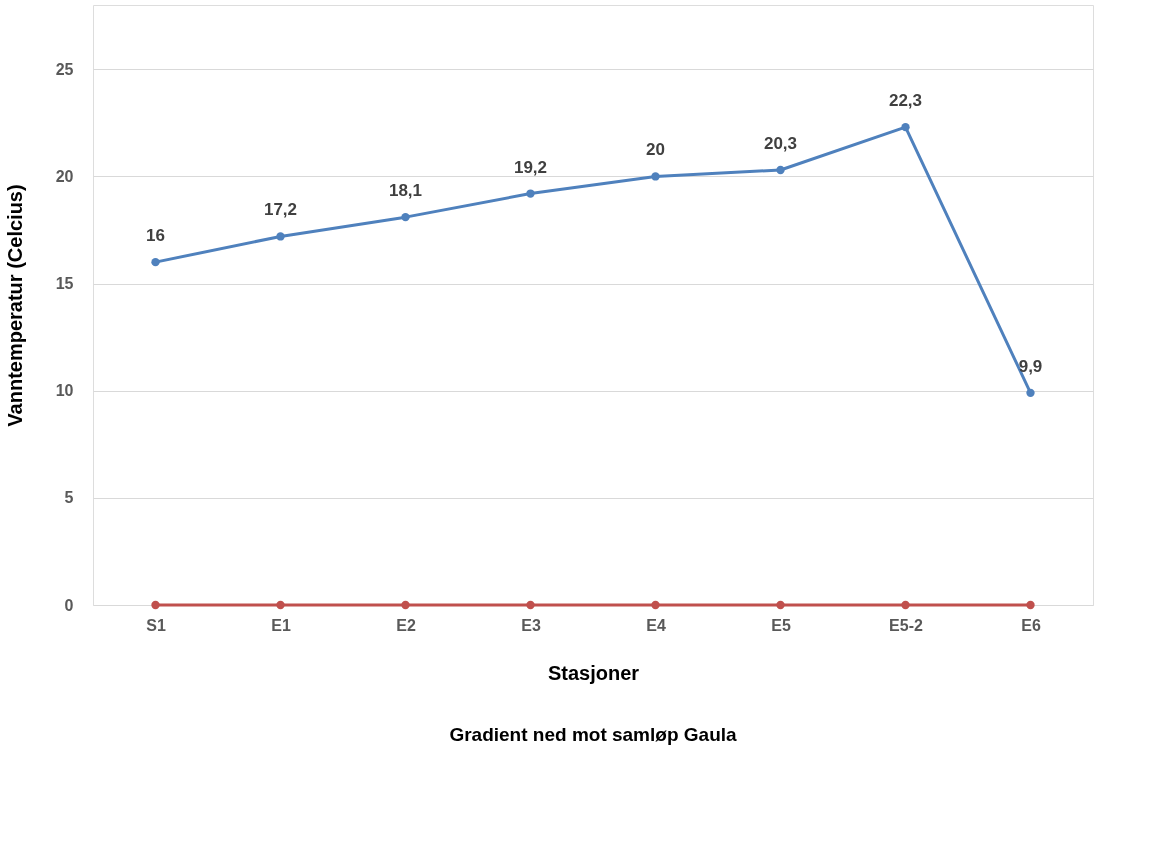  Describe the element at coordinates (64, 391) in the screenshot. I see `y-tick-label: 10` at that location.